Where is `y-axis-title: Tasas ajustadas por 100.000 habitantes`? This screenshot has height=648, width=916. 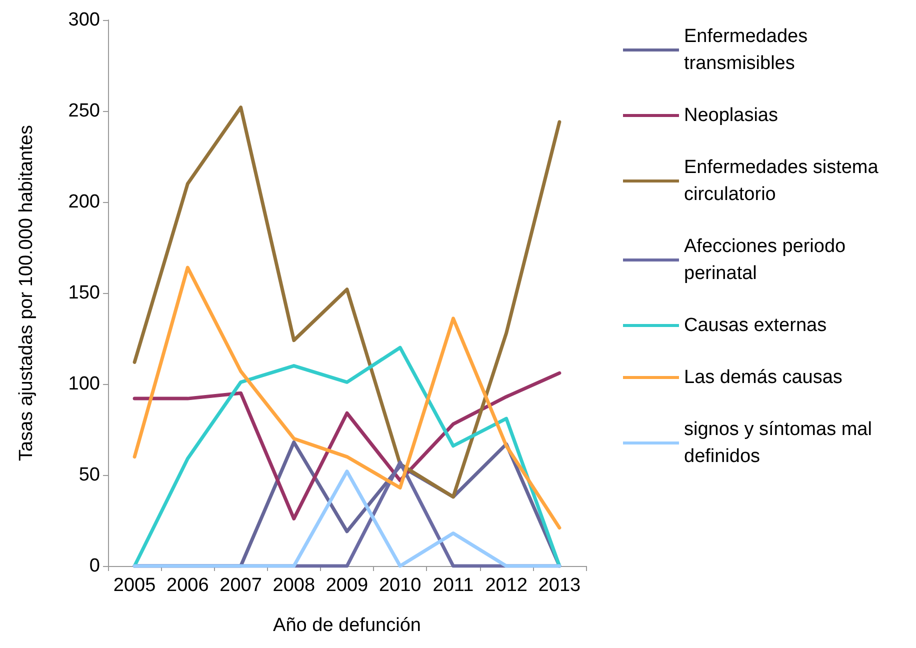
y-axis-title: Tasas ajustadas por 100.000 habitantes is located at coordinates (26, 293).